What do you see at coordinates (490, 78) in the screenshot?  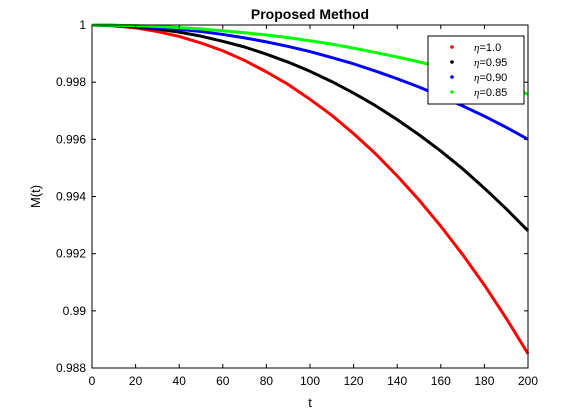 I see `legend-label: η=0.90` at bounding box center [490, 78].